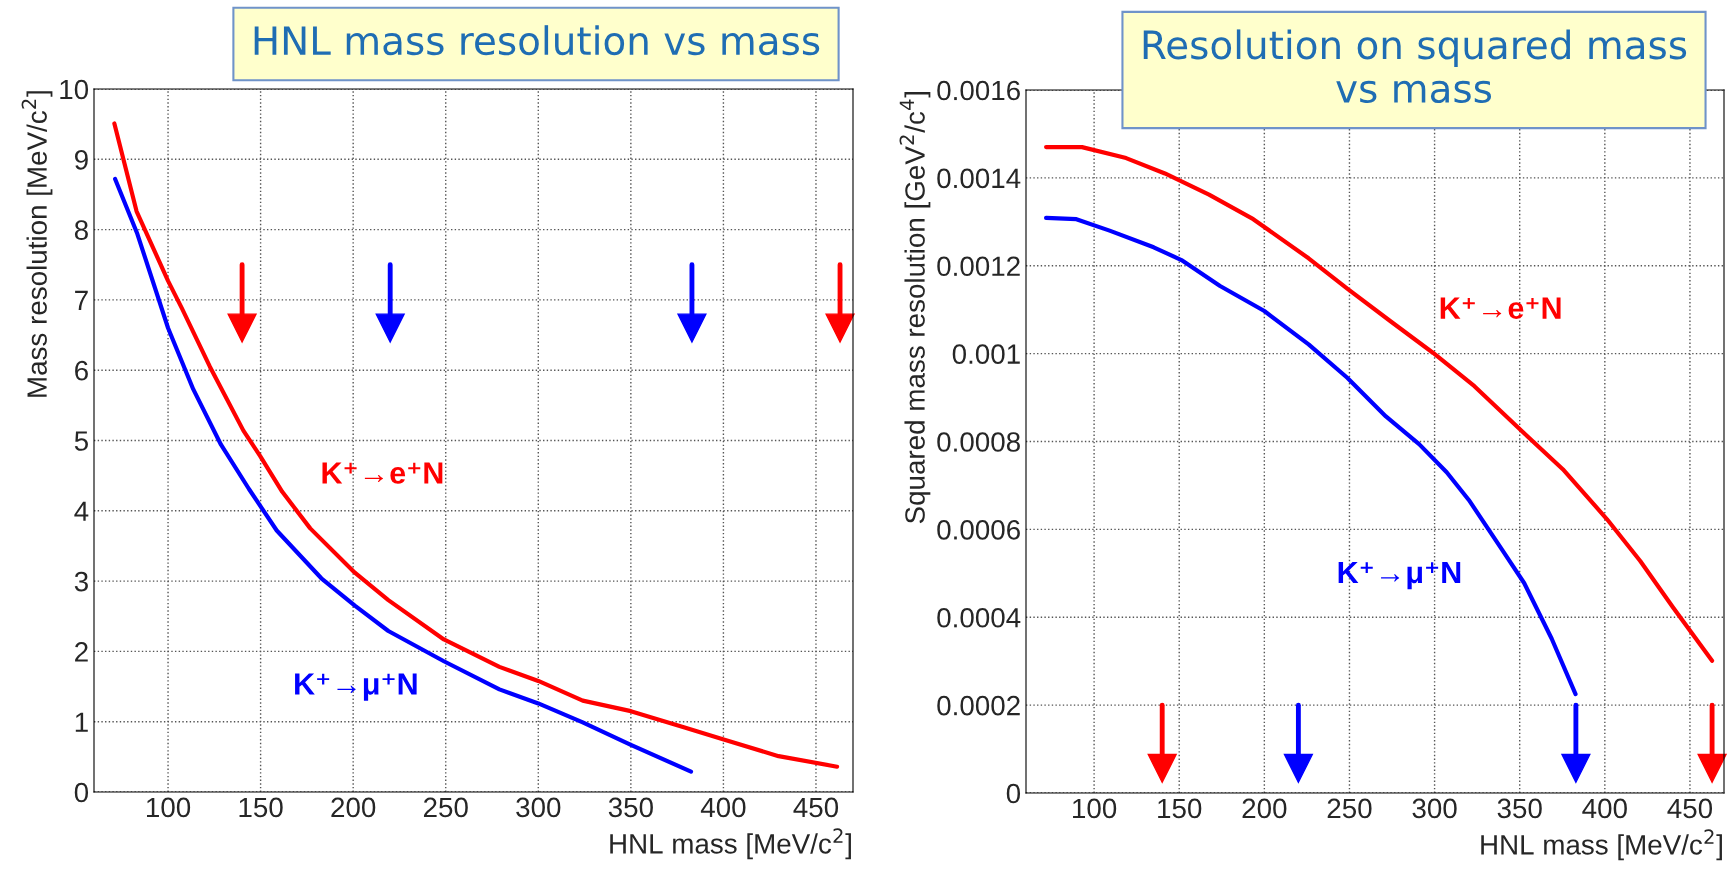  I want to click on chart-title: Resolution on squared mass vs mass, so click(1415, 66).